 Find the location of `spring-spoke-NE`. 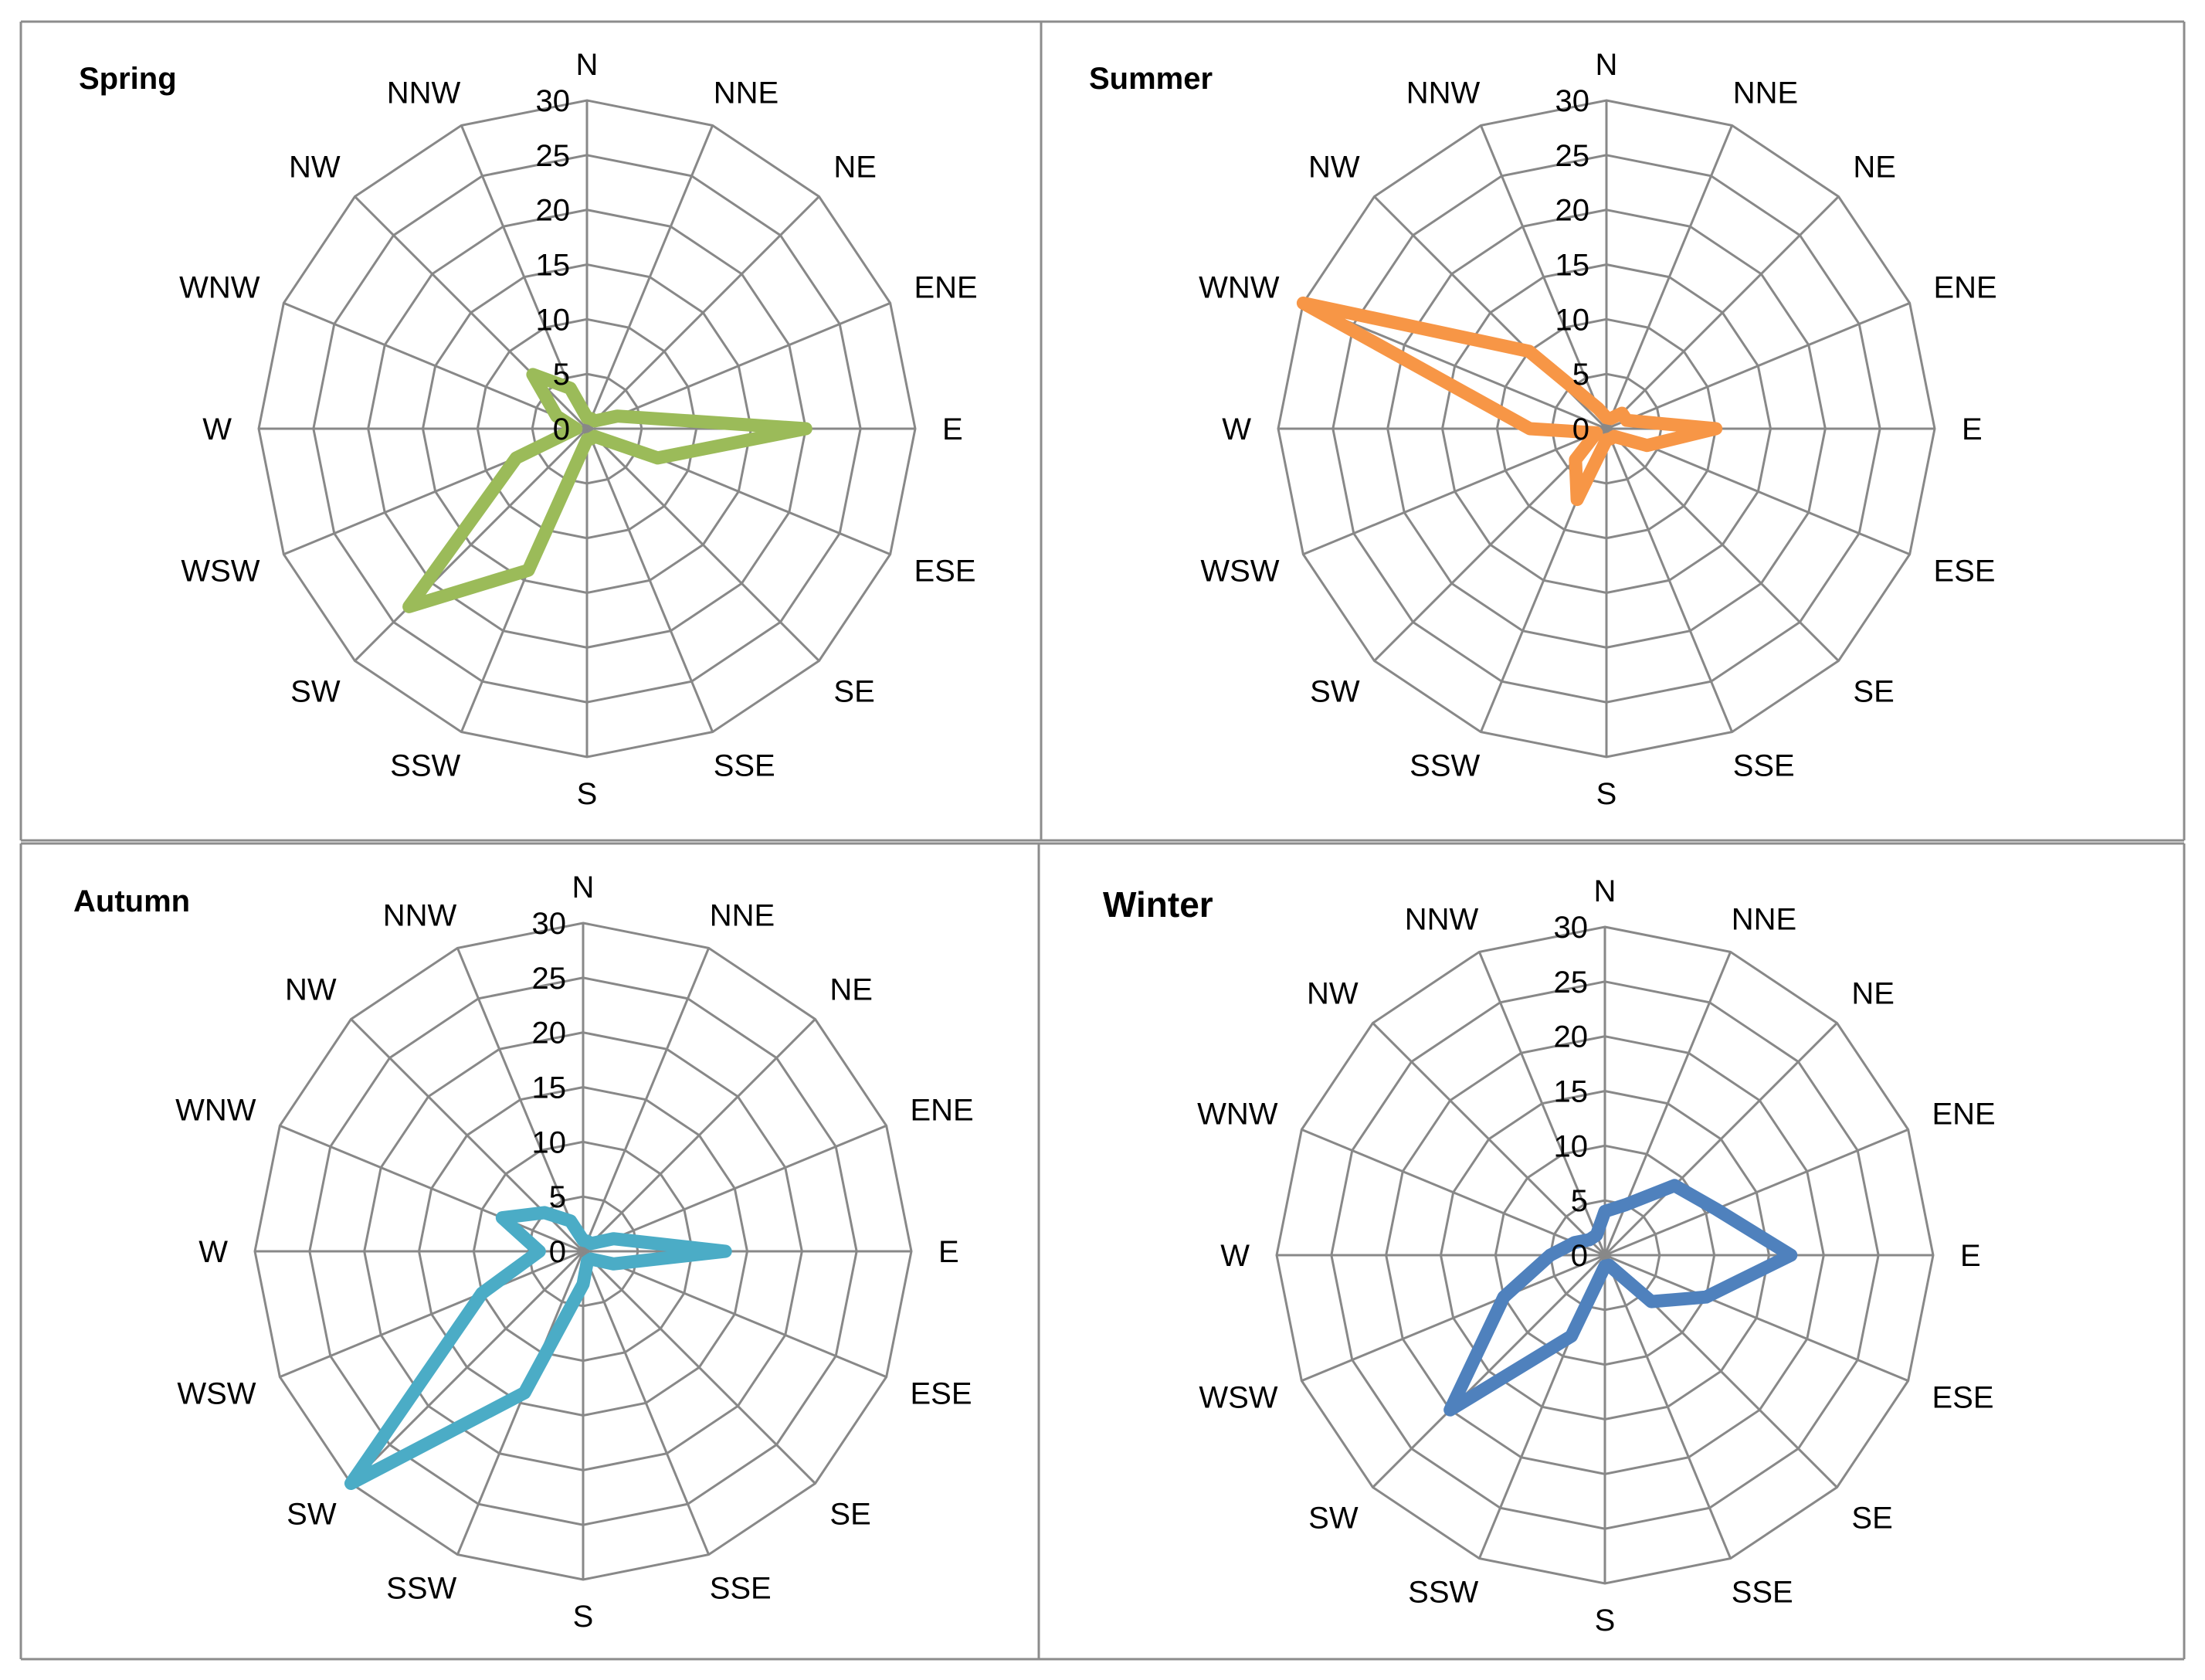

spring-spoke-NE is located at coordinates (702, 312).